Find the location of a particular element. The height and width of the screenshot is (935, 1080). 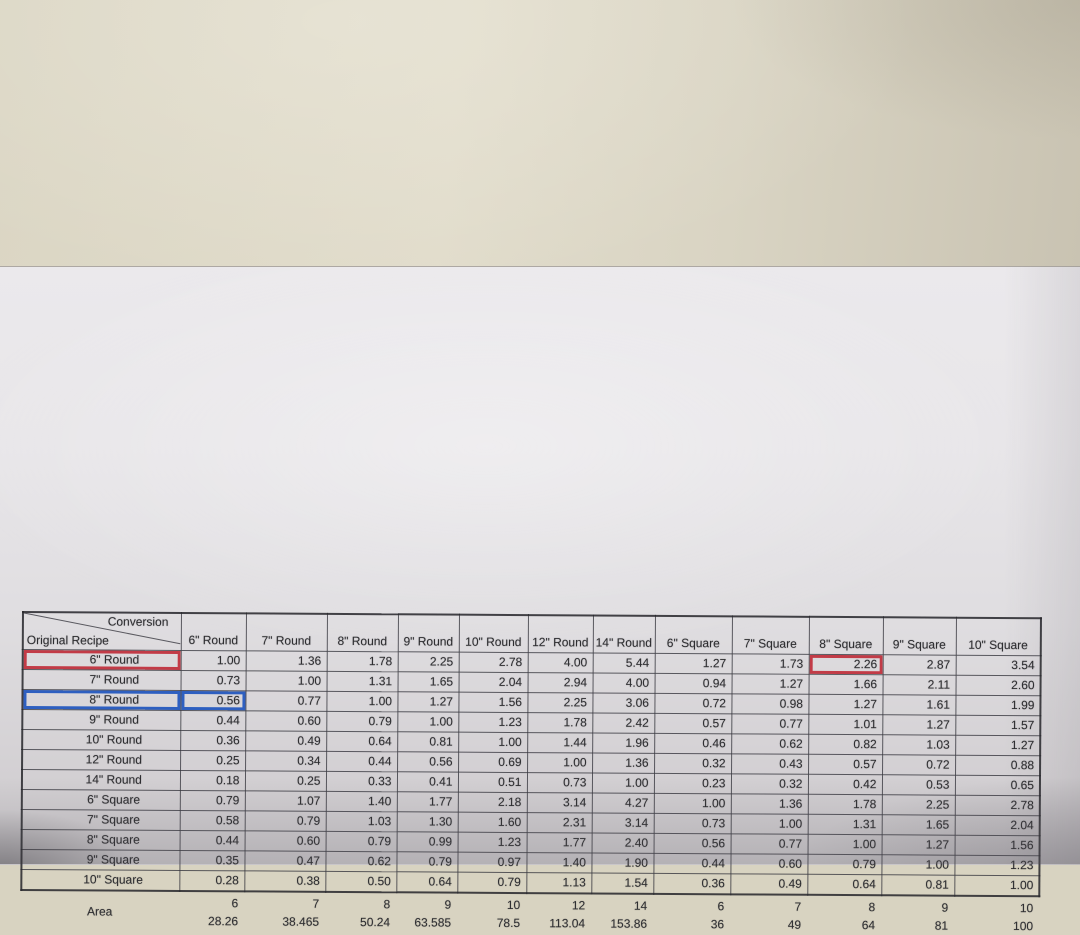

value-cell-r0-c8: 1.73 is located at coordinates (770, 664).